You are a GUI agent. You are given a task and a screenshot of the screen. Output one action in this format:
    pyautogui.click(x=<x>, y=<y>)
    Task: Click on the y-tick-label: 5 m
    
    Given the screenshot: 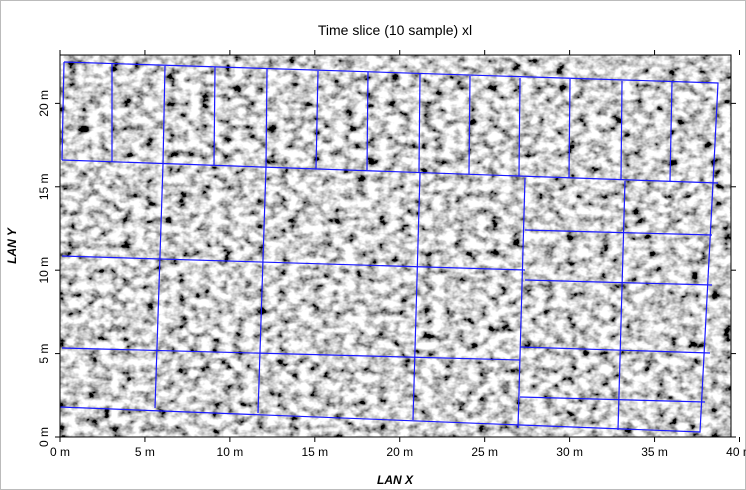 What is the action you would take?
    pyautogui.click(x=44, y=354)
    